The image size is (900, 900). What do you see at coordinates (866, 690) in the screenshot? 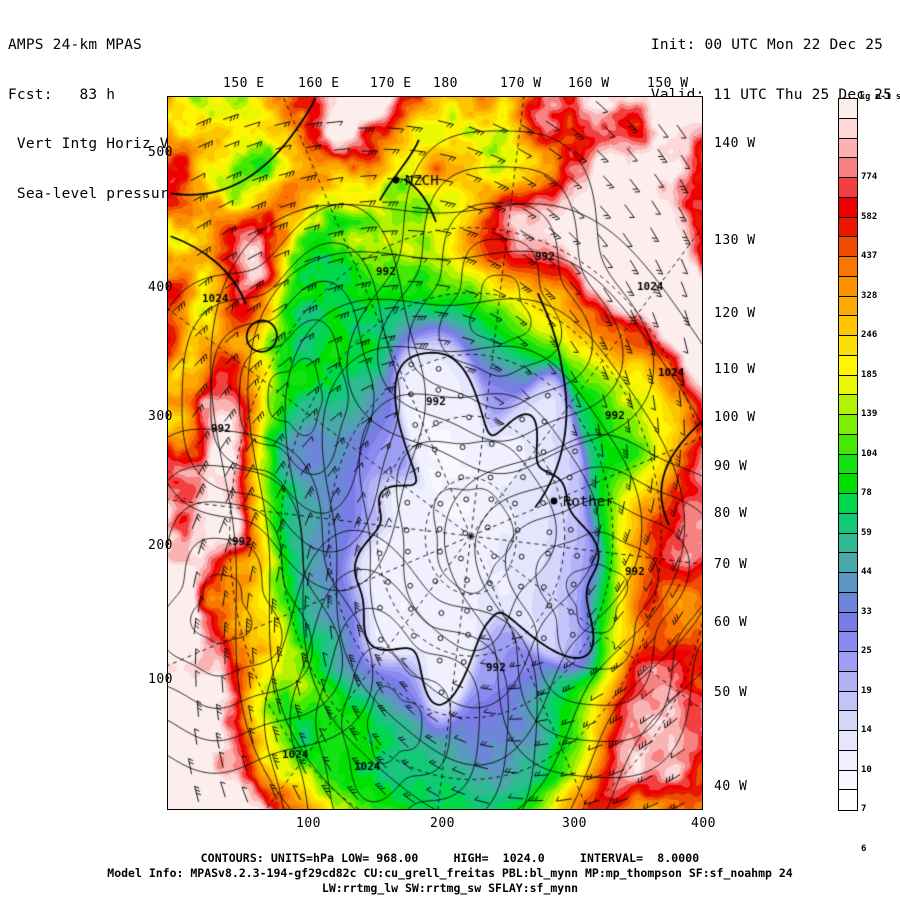
I see `colorbar-tick-19: 19` at bounding box center [866, 690].